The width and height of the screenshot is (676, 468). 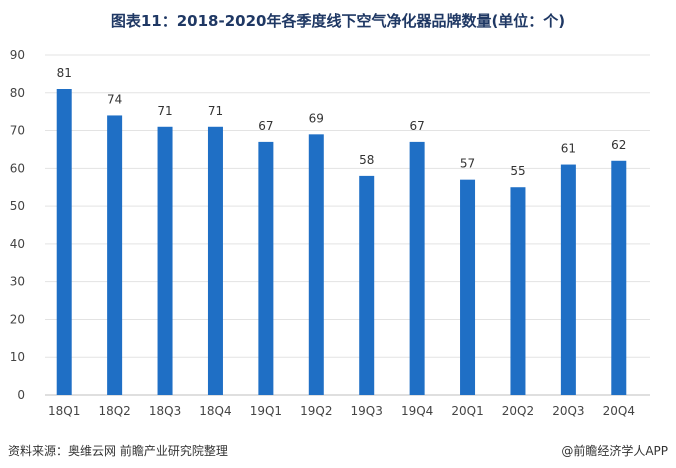 I want to click on data-label: 57, so click(x=467, y=164).